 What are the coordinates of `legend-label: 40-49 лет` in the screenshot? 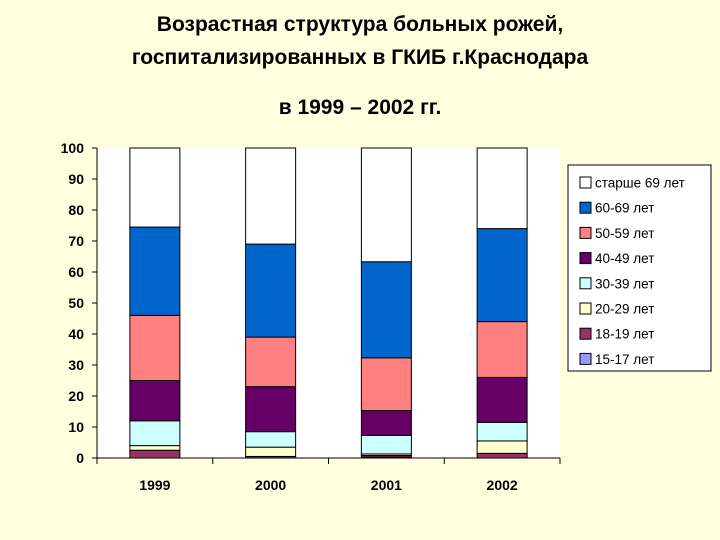 It's located at (624, 258).